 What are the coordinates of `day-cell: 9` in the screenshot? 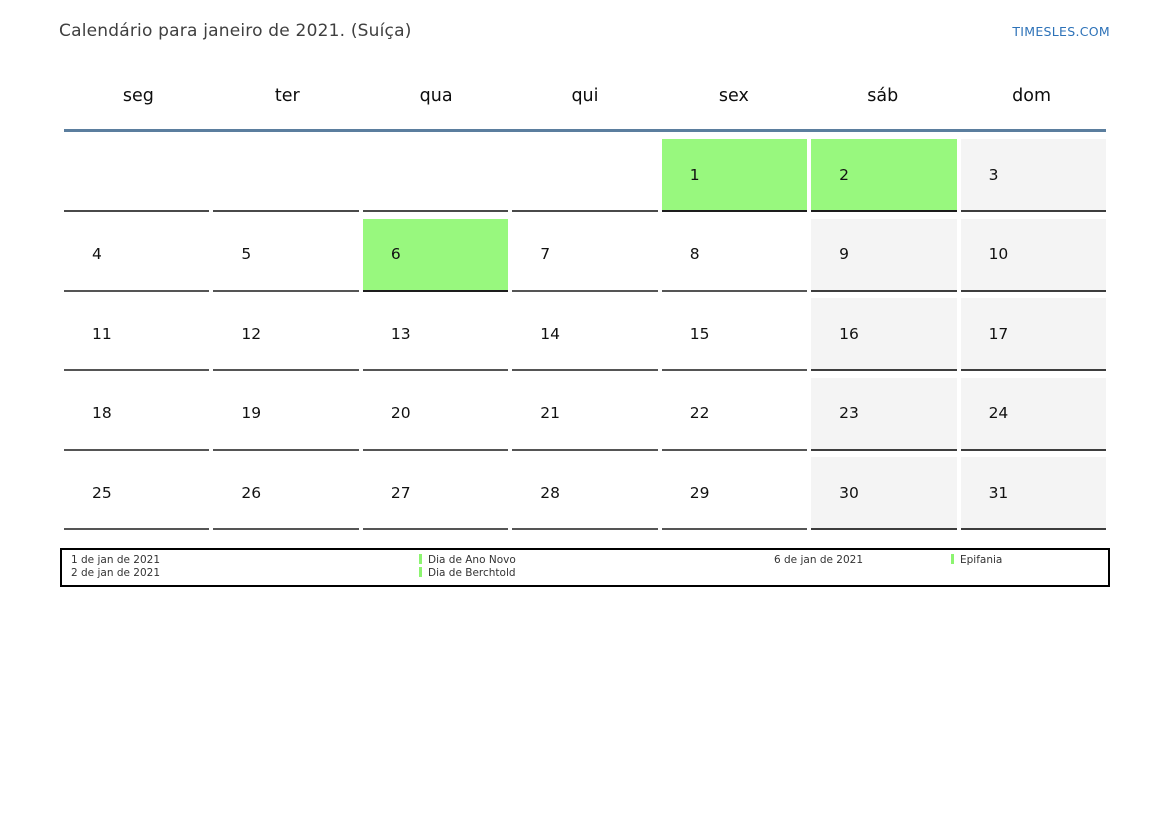 It's located at (884, 255).